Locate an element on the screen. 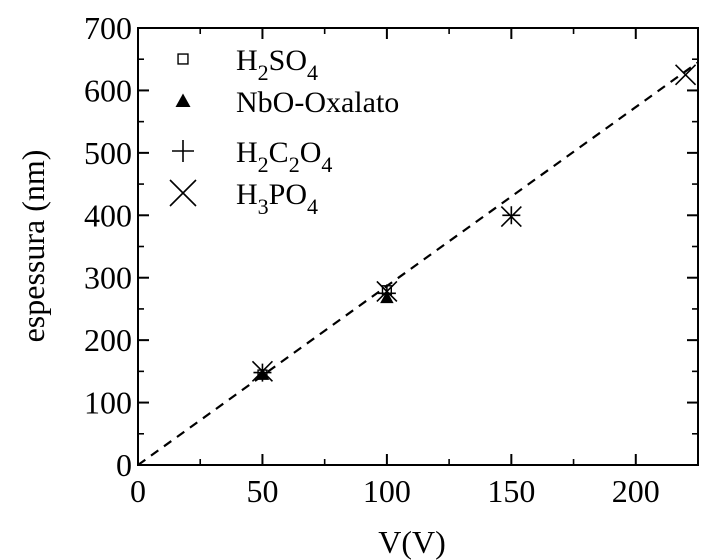 This screenshot has height=560, width=702. y-tick-label: 400 is located at coordinates (108, 215).